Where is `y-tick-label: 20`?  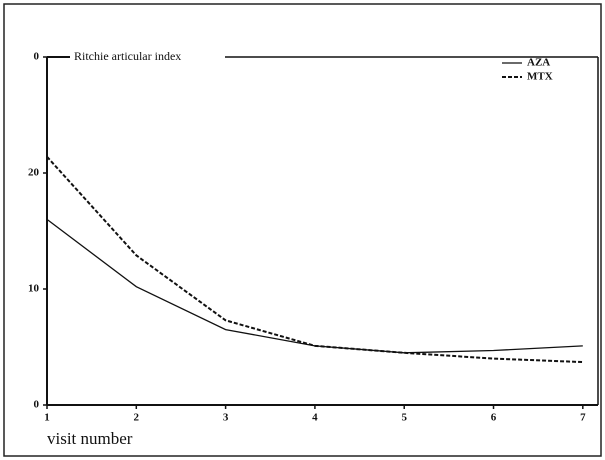
y-tick-label: 20 is located at coordinates (34, 173).